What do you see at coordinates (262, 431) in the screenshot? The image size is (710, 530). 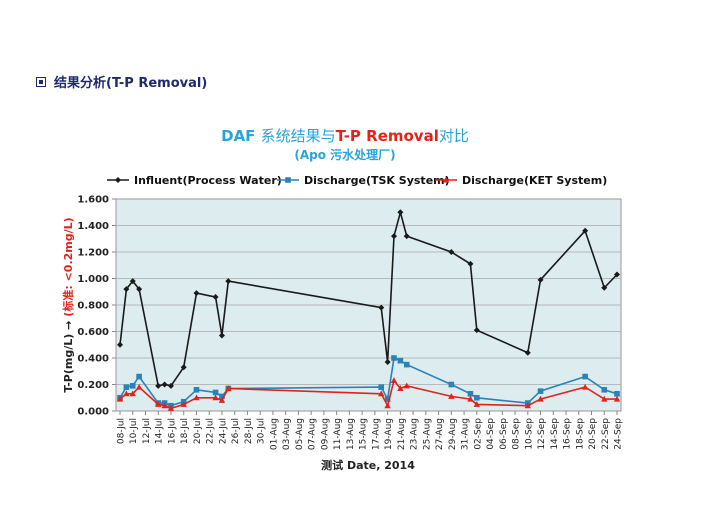 I see `x-tick-label: 30-Jul` at bounding box center [262, 431].